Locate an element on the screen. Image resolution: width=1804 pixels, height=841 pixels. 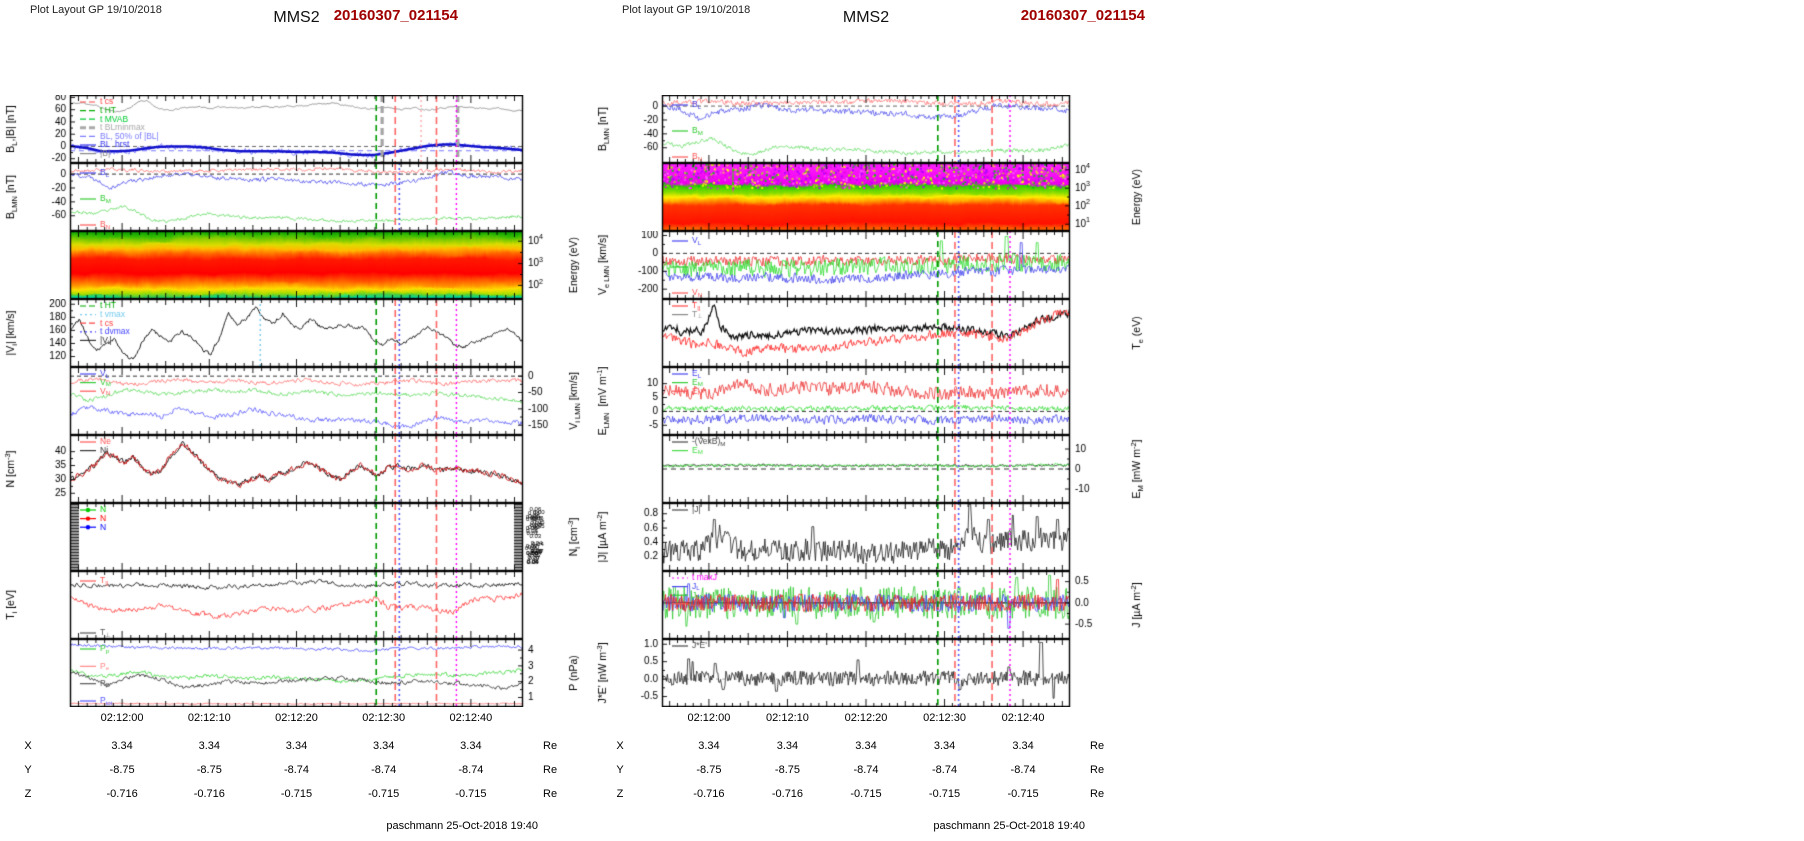
panel-canvas-blmn is located at coordinates (293, 197).